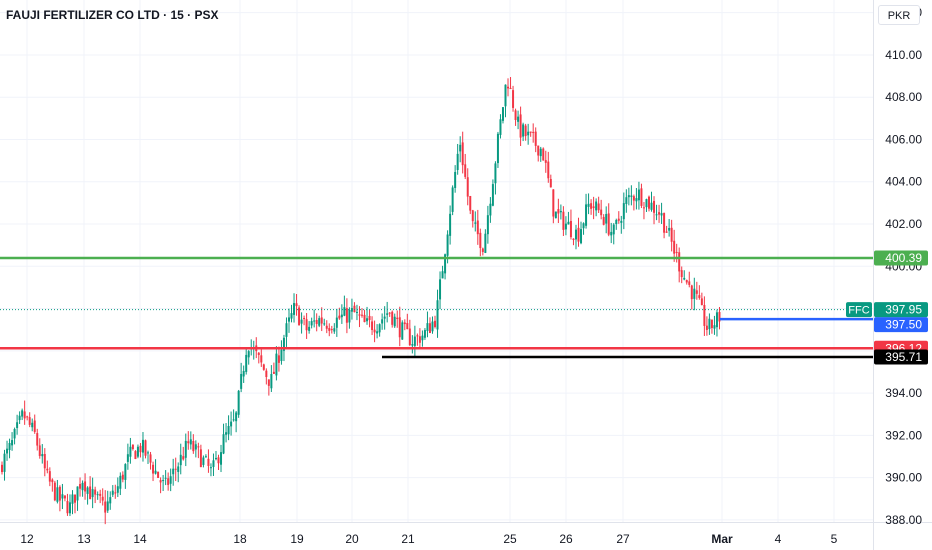  I want to click on price-axis-tick-label: 410.00, so click(903, 55).